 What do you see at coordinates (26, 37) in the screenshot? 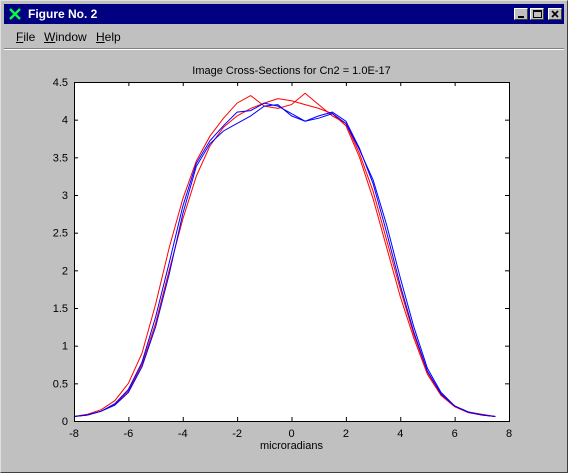
I see `menu-file: File` at bounding box center [26, 37].